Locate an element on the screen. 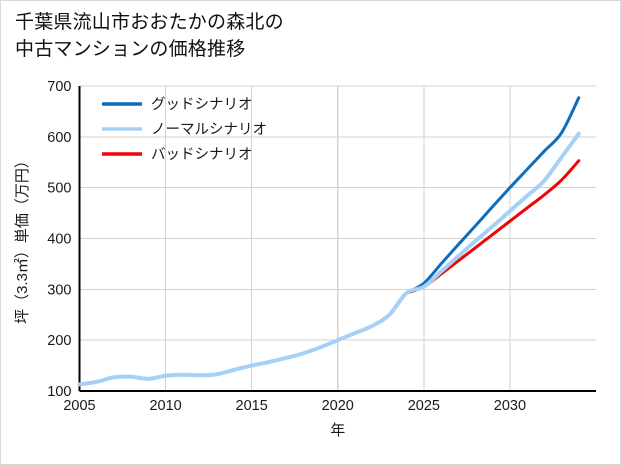  x-axis-title: 年 is located at coordinates (337, 430).